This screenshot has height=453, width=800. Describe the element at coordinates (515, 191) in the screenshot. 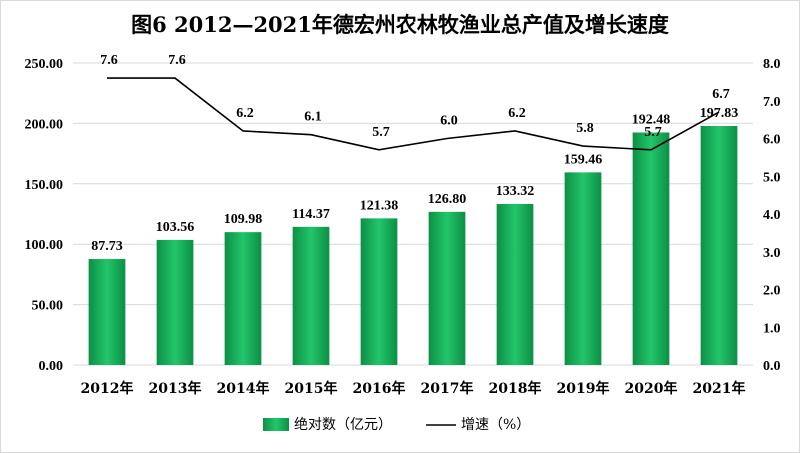

I see `bar-value-label: 133.32` at that location.